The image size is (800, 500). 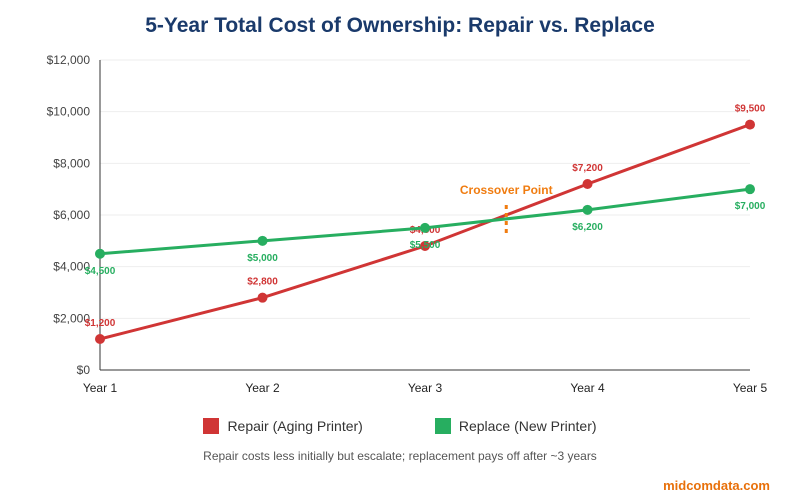 I want to click on y-tick-label: $6,000, so click(x=71, y=215).